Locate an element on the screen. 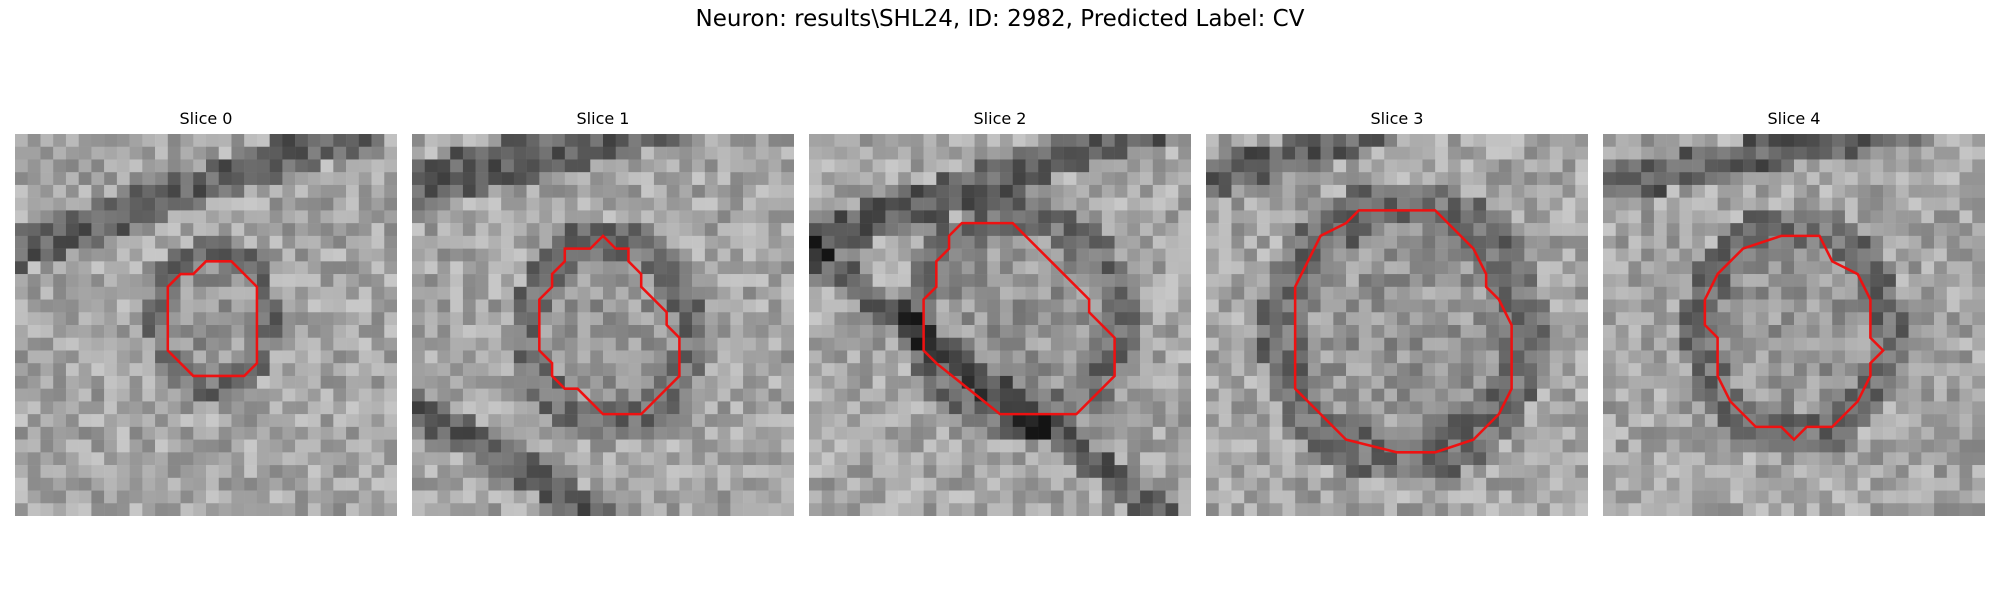 This screenshot has width=2000, height=600. slice-title-1: Slice 1 is located at coordinates (603, 118).